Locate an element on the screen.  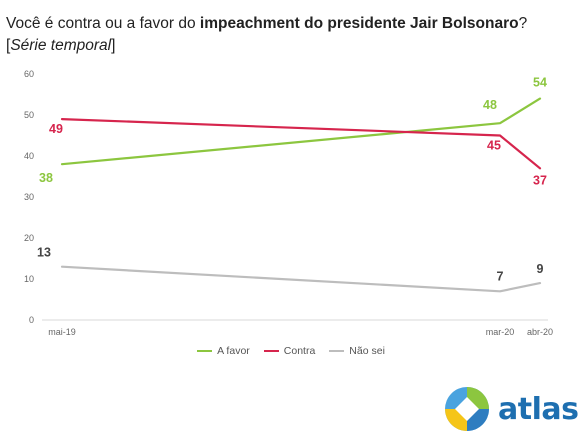
subtitle-close: ] is located at coordinates (113, 45).